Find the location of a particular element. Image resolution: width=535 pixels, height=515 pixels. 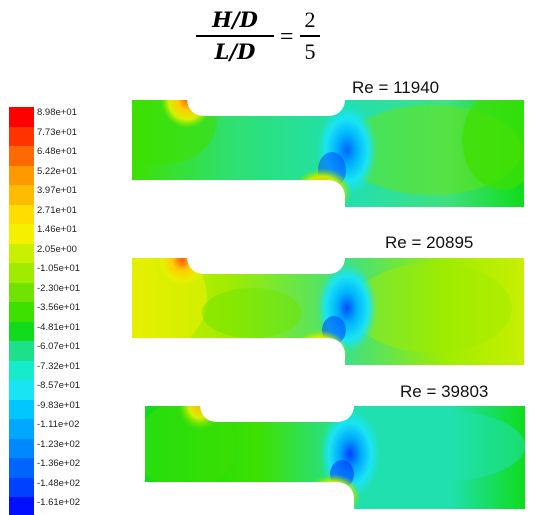

legend-tick-label: -1.11e+02 is located at coordinates (58, 424).